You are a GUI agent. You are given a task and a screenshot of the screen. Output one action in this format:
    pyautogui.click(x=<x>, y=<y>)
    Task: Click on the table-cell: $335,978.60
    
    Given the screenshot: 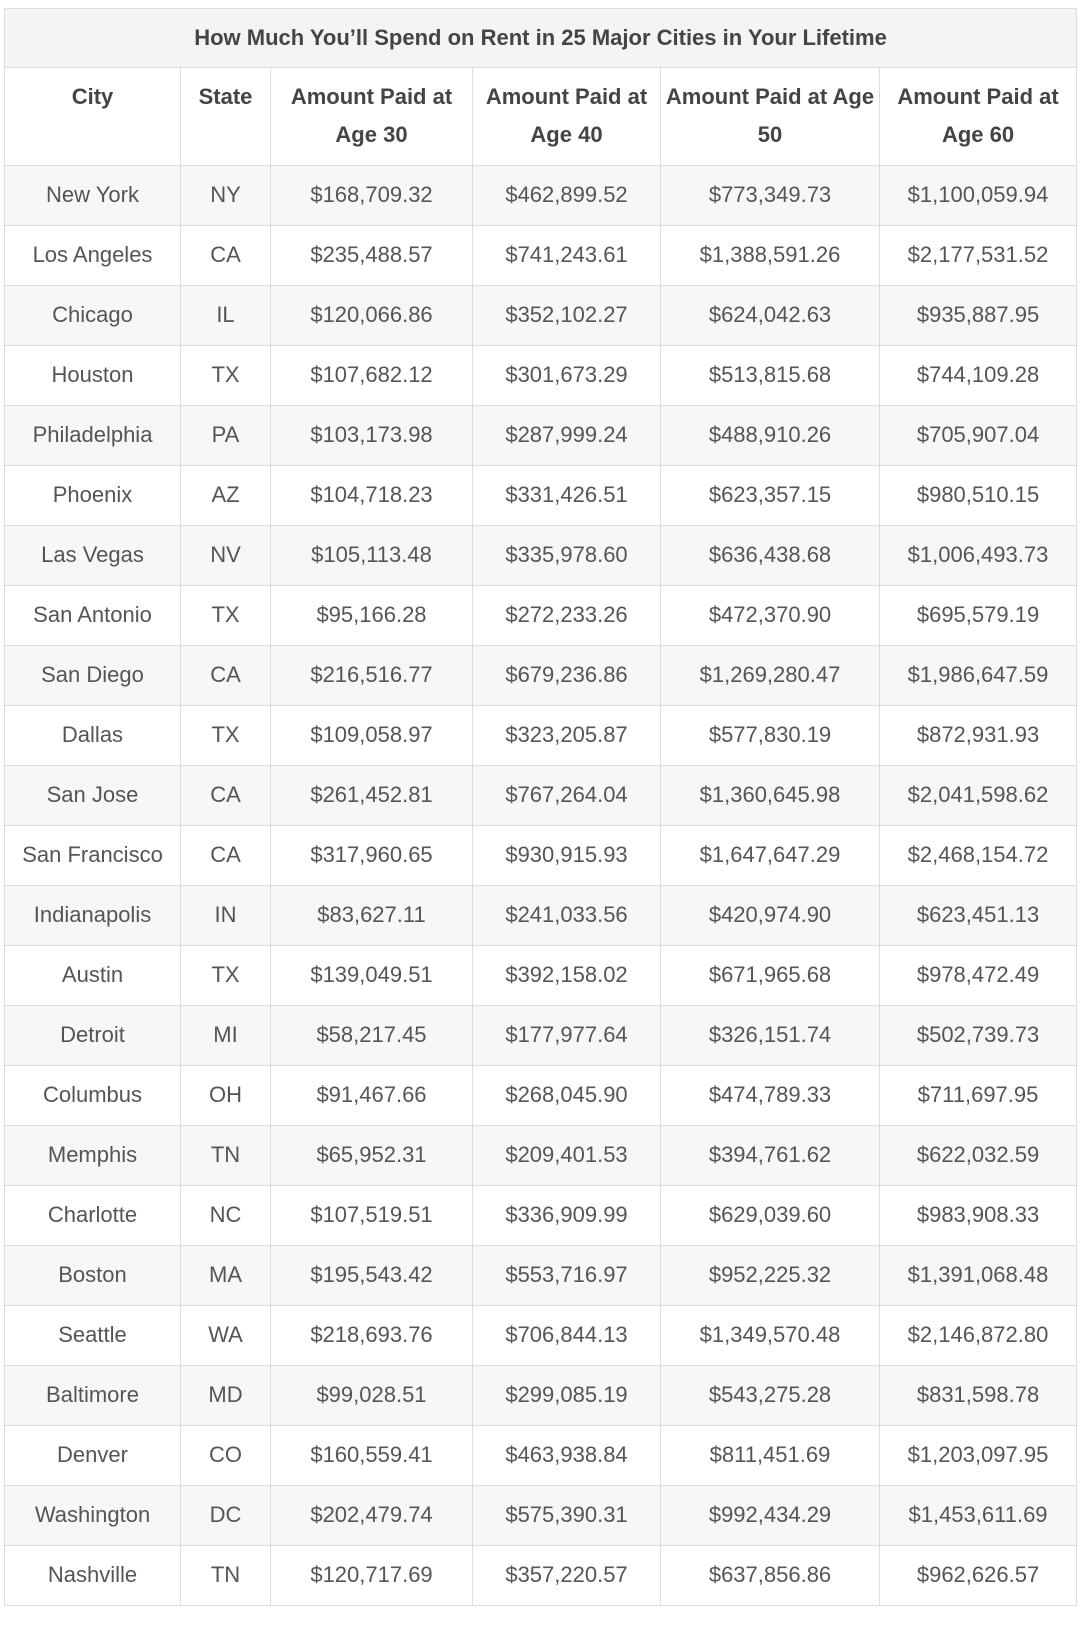 What is the action you would take?
    pyautogui.click(x=566, y=555)
    